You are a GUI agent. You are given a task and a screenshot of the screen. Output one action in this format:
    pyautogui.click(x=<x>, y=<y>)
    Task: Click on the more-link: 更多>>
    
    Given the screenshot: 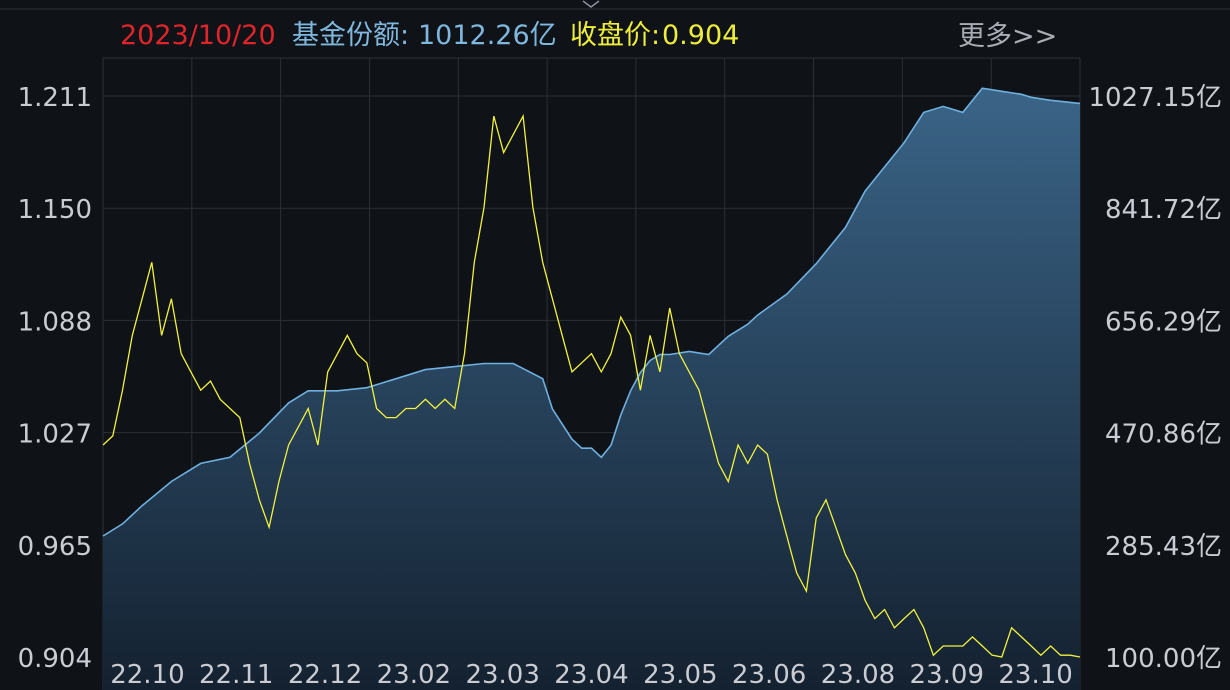 What is the action you would take?
    pyautogui.click(x=1007, y=36)
    